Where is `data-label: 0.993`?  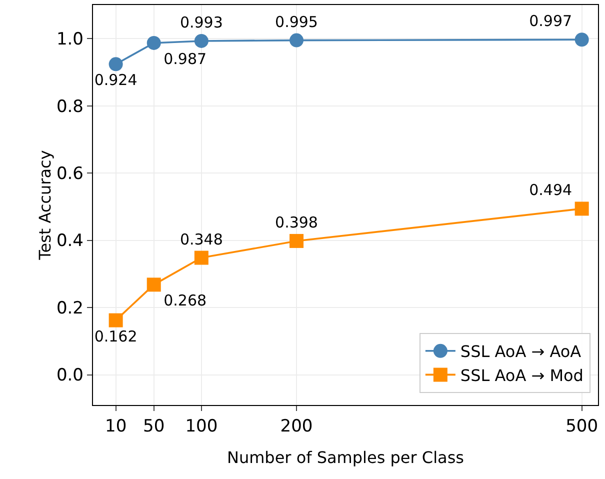
data-label: 0.993 is located at coordinates (201, 22).